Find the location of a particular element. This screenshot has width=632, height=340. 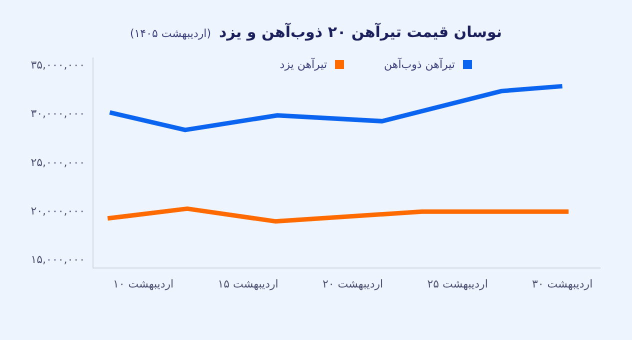

chart-title: نوسان قیمت تیرآهن ۲۰ ذوب‌آهن و یزد is located at coordinates (360, 32).